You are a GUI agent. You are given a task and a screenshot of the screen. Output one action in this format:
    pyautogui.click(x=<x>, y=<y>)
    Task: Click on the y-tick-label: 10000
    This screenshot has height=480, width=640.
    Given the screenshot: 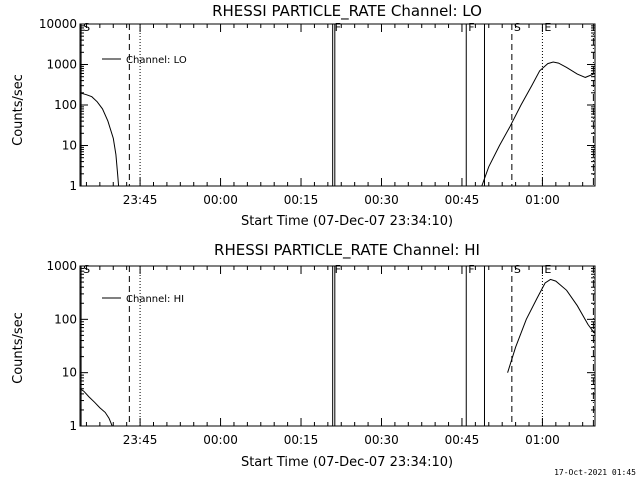 What is the action you would take?
    pyautogui.click(x=58, y=24)
    